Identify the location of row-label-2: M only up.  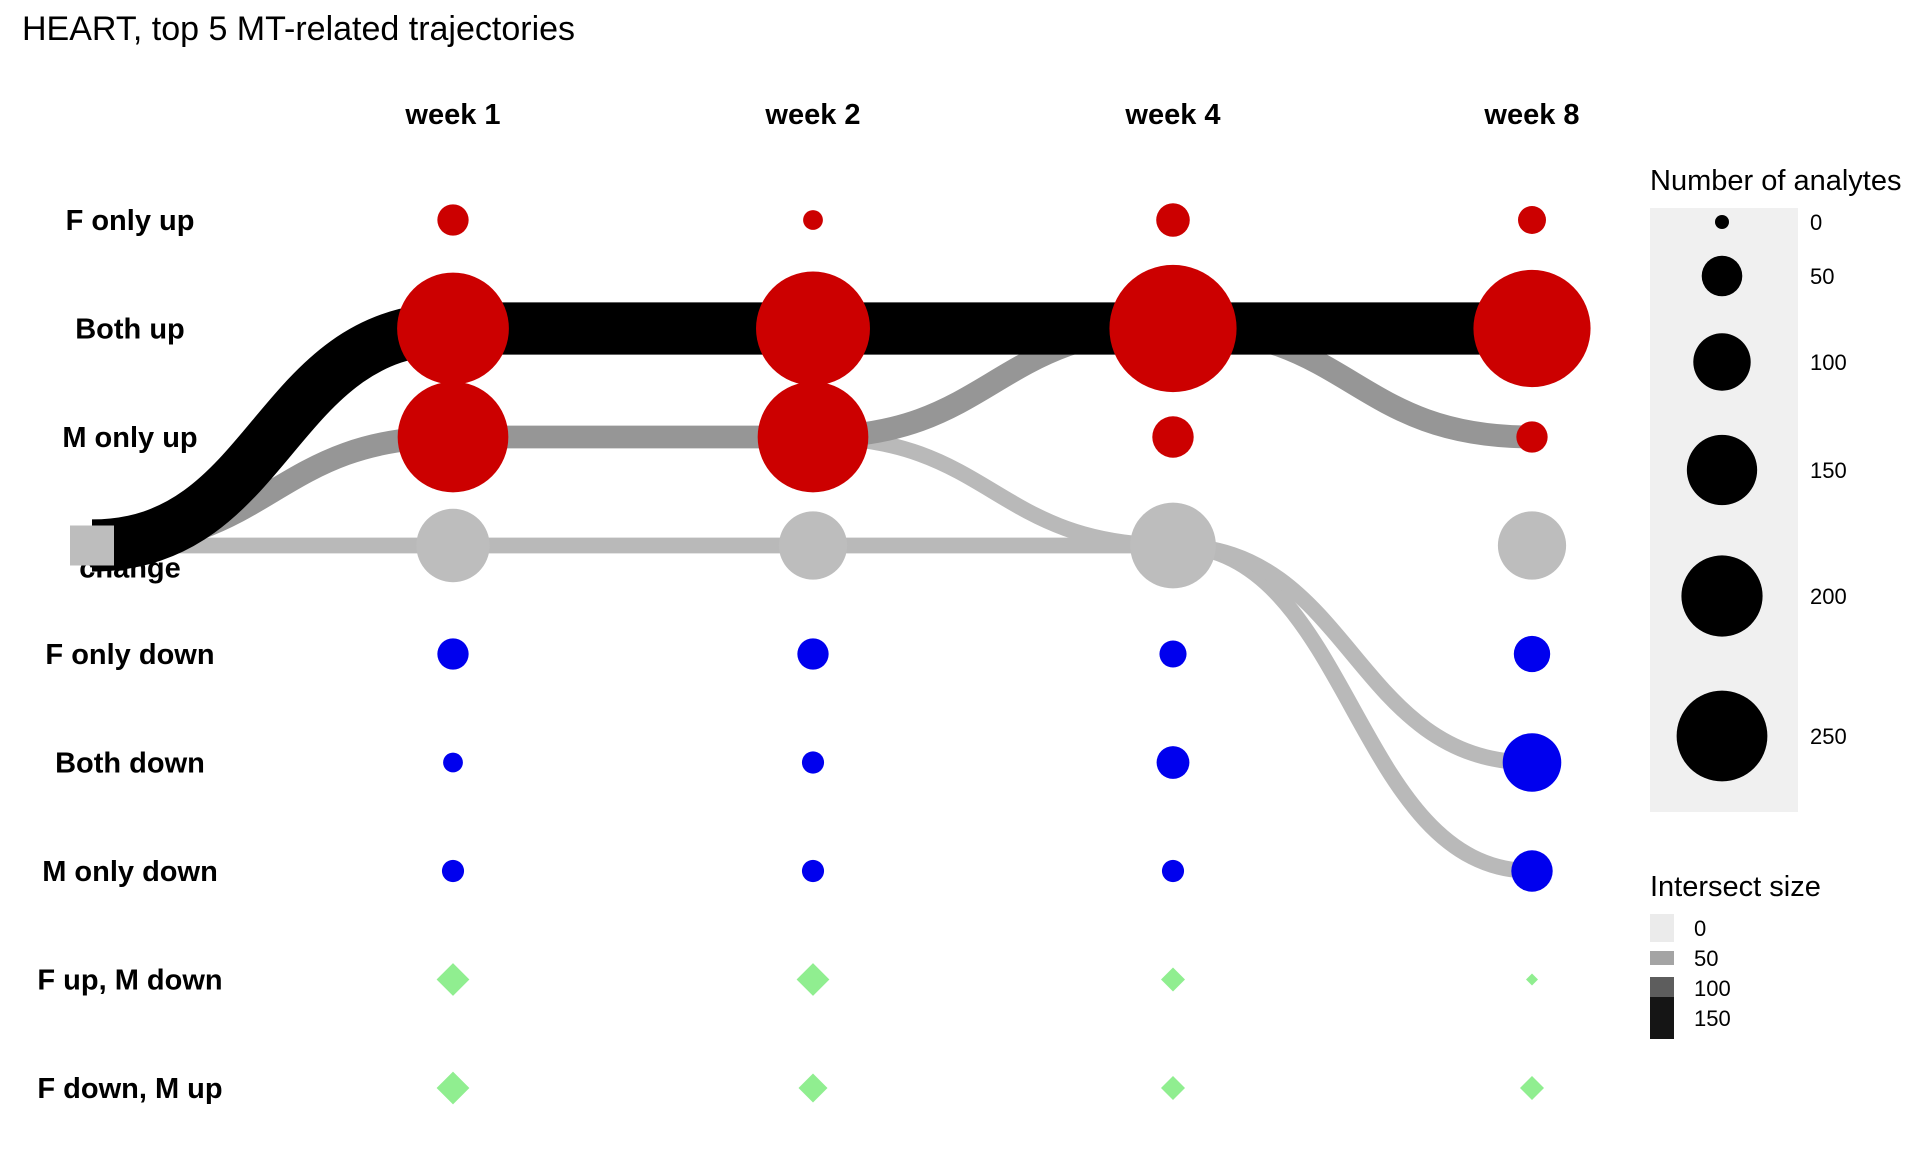
(129, 438).